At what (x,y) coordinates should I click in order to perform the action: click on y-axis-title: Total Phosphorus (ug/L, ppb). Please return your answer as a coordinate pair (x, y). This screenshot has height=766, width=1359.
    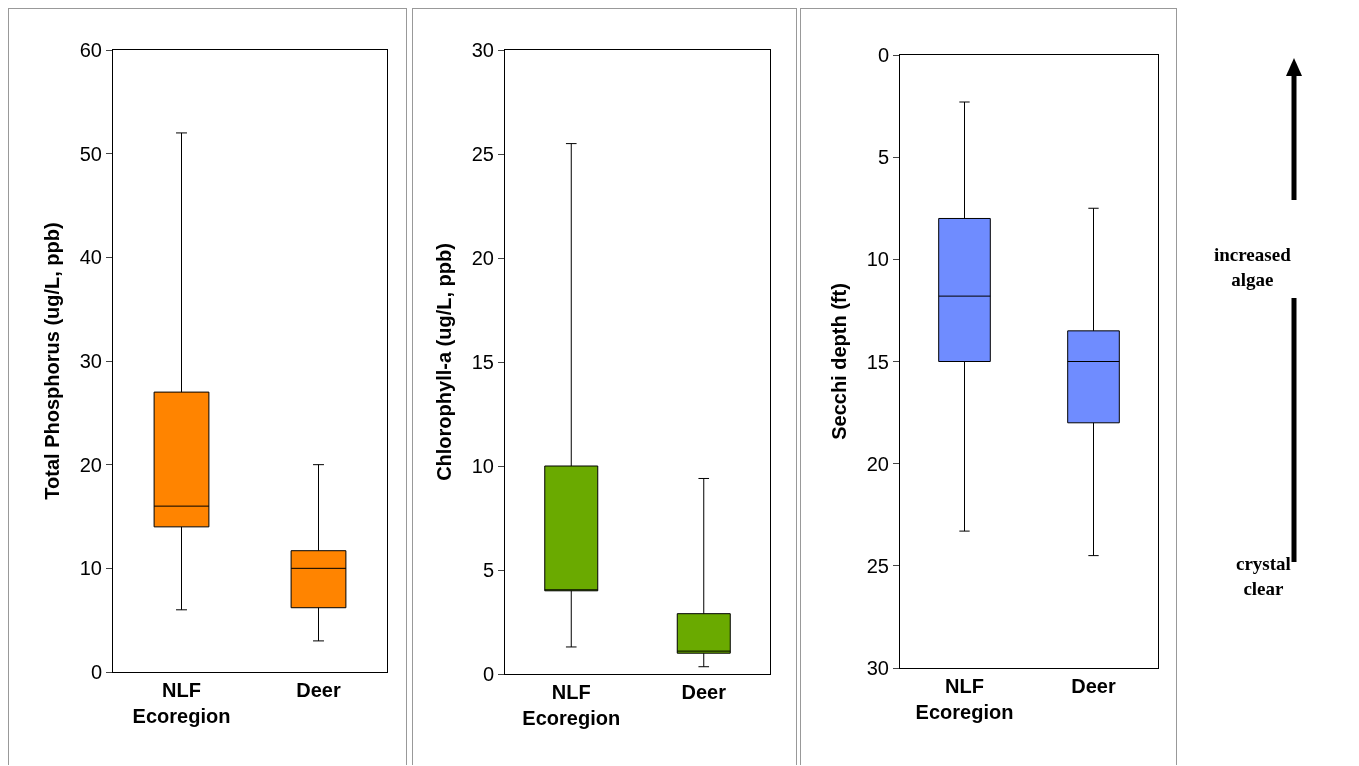
    Looking at the image, I should click on (52, 361).